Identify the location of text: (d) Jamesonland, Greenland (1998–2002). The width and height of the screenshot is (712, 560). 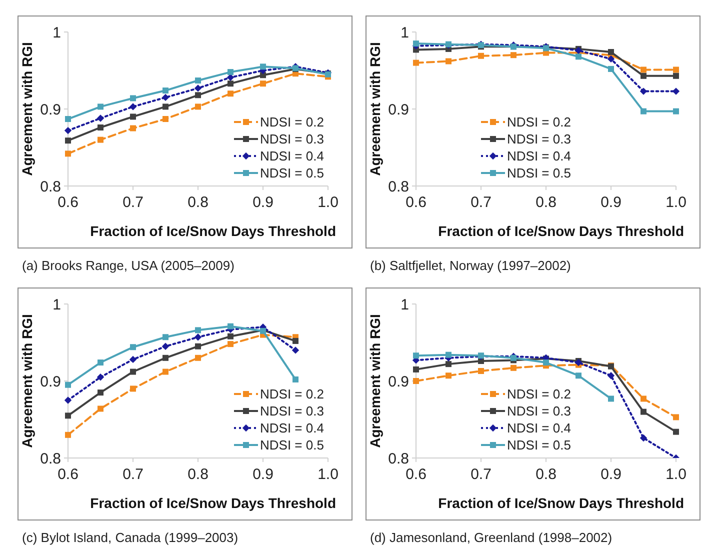
(491, 537).